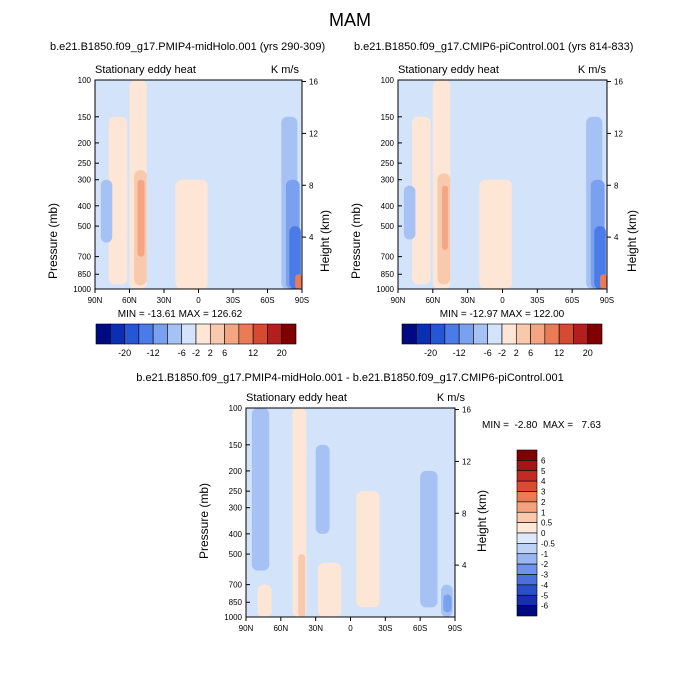  What do you see at coordinates (236, 554) in the screenshot?
I see `panel-3-y-tick-label-7: 500` at bounding box center [236, 554].